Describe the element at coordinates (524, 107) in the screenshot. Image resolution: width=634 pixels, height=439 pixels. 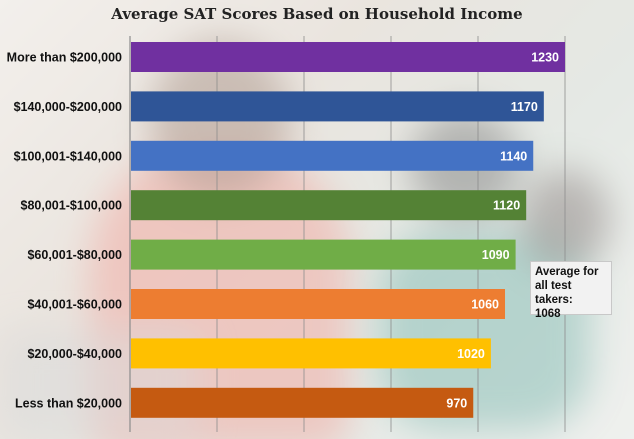
I see `value-label: 1170` at that location.